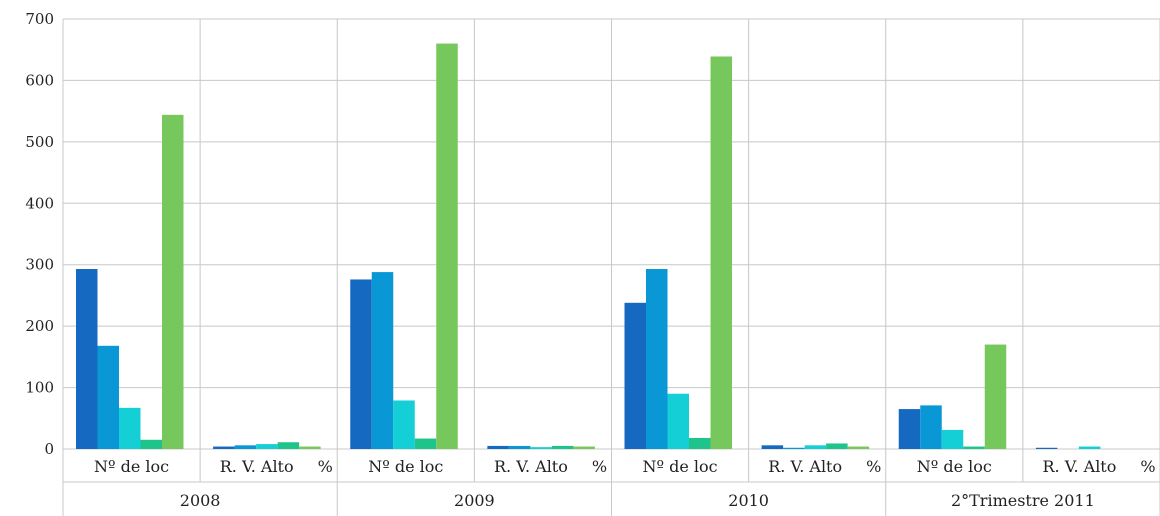 The width and height of the screenshot is (1160, 516). I want to click on x-group-label: 2008, so click(200, 500).